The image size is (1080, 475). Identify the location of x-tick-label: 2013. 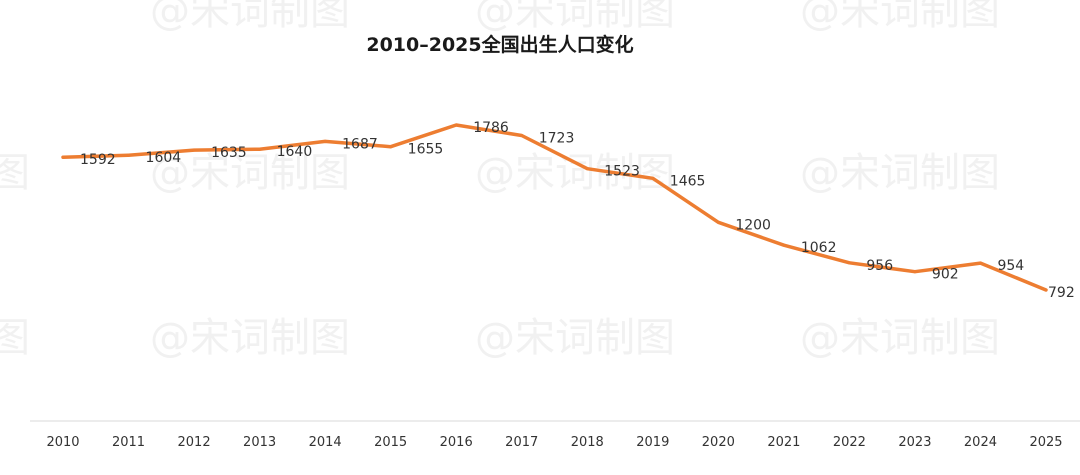
(259, 442).